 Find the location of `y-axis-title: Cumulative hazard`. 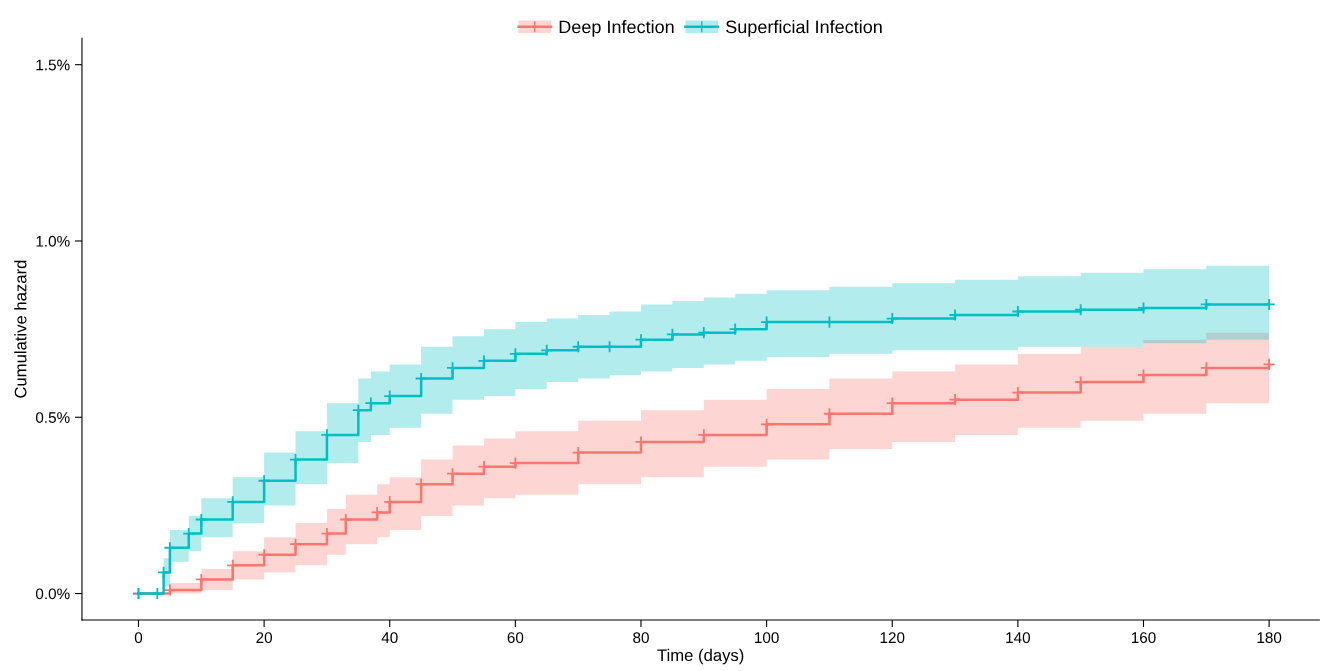

y-axis-title: Cumulative hazard is located at coordinates (20, 329).